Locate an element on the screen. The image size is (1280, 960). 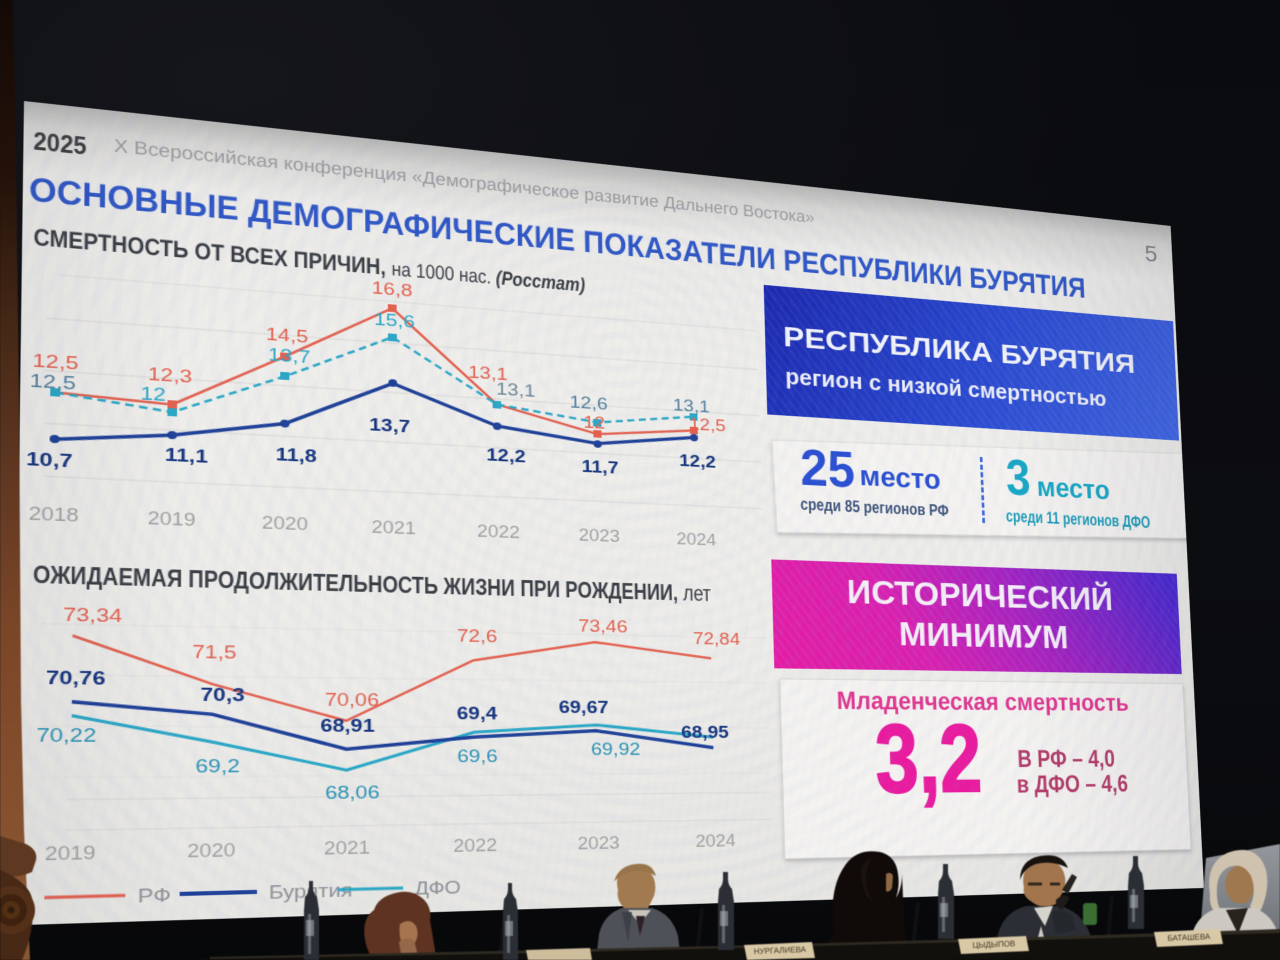
svg-text: 11,8 is located at coordinates (296, 455).